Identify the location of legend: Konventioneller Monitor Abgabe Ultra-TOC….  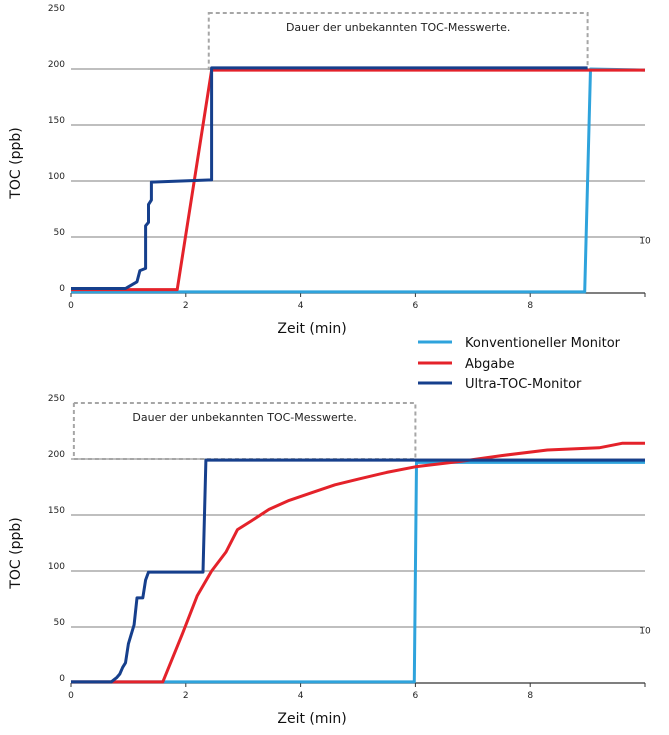
(519, 364).